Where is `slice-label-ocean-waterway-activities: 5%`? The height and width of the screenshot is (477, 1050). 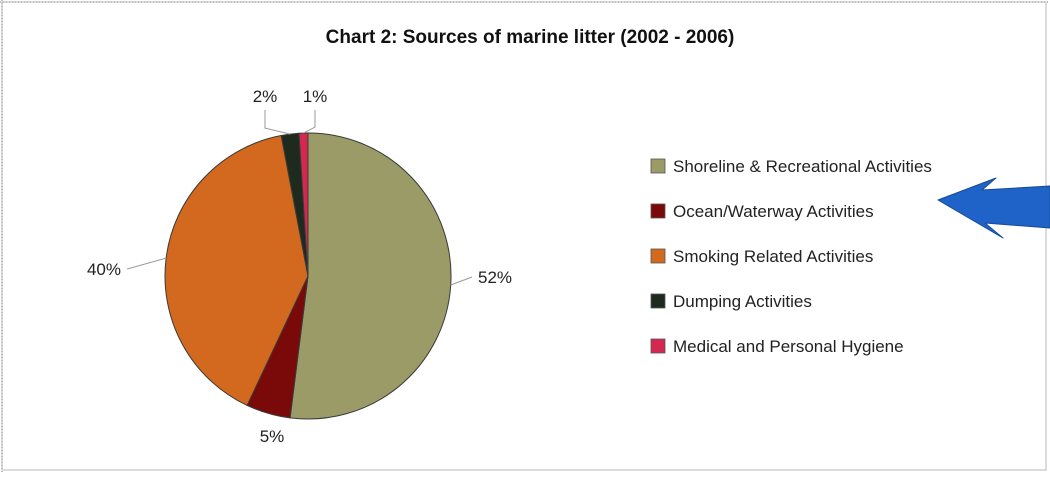
slice-label-ocean-waterway-activities: 5% is located at coordinates (272, 436).